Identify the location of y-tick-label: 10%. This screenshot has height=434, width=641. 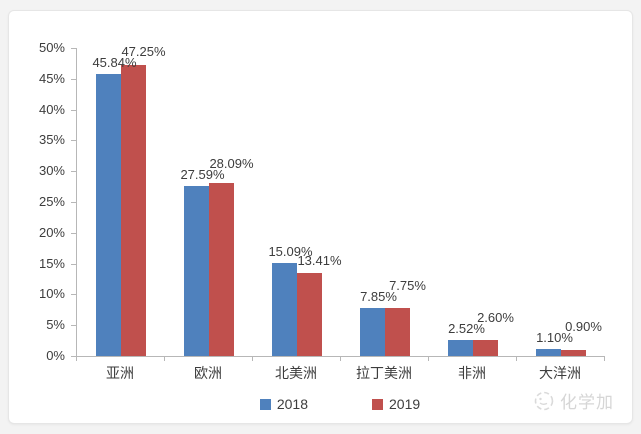
(51, 294).